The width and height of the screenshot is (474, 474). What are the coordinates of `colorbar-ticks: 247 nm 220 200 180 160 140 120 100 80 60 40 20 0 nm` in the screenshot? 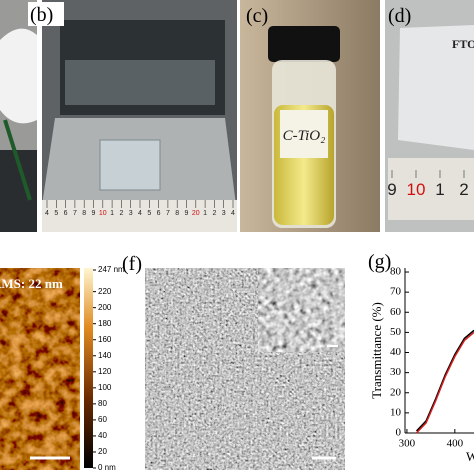 It's located at (109, 368).